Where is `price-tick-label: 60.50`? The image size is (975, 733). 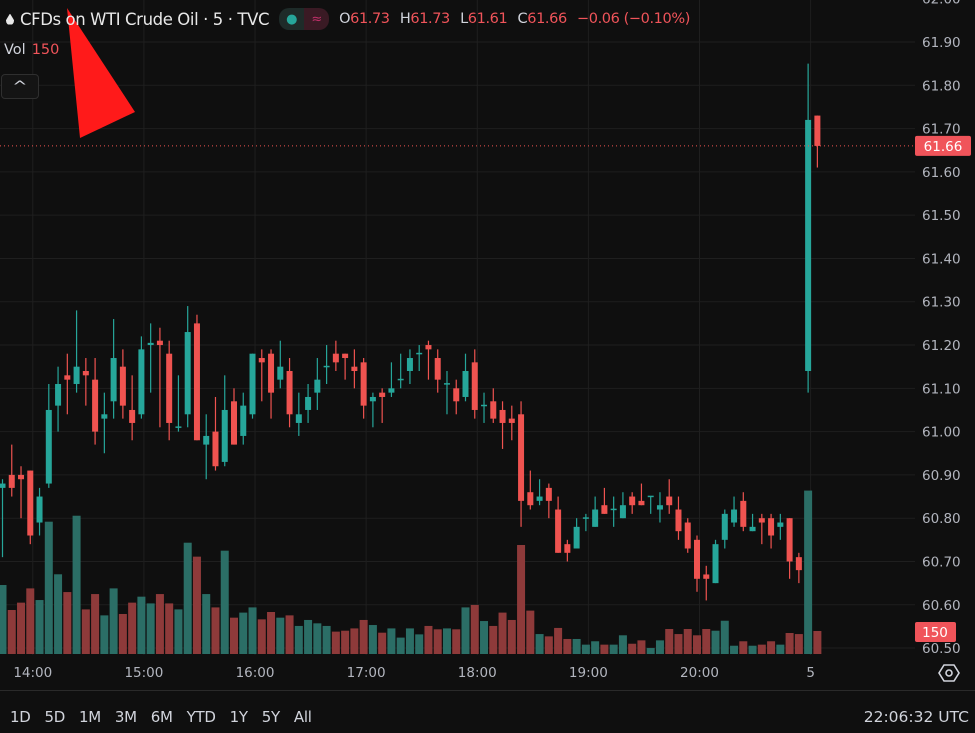 price-tick-label: 60.50 is located at coordinates (941, 649).